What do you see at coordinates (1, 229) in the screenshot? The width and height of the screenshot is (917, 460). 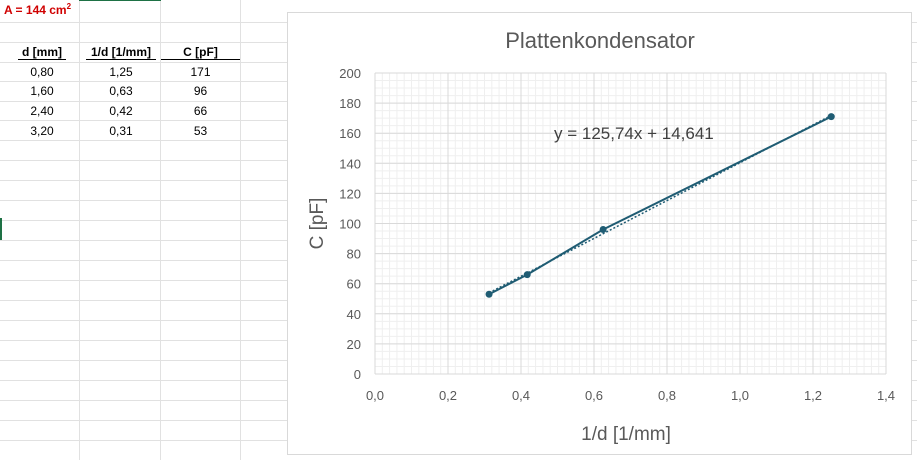 I see `selection-marker` at bounding box center [1, 229].